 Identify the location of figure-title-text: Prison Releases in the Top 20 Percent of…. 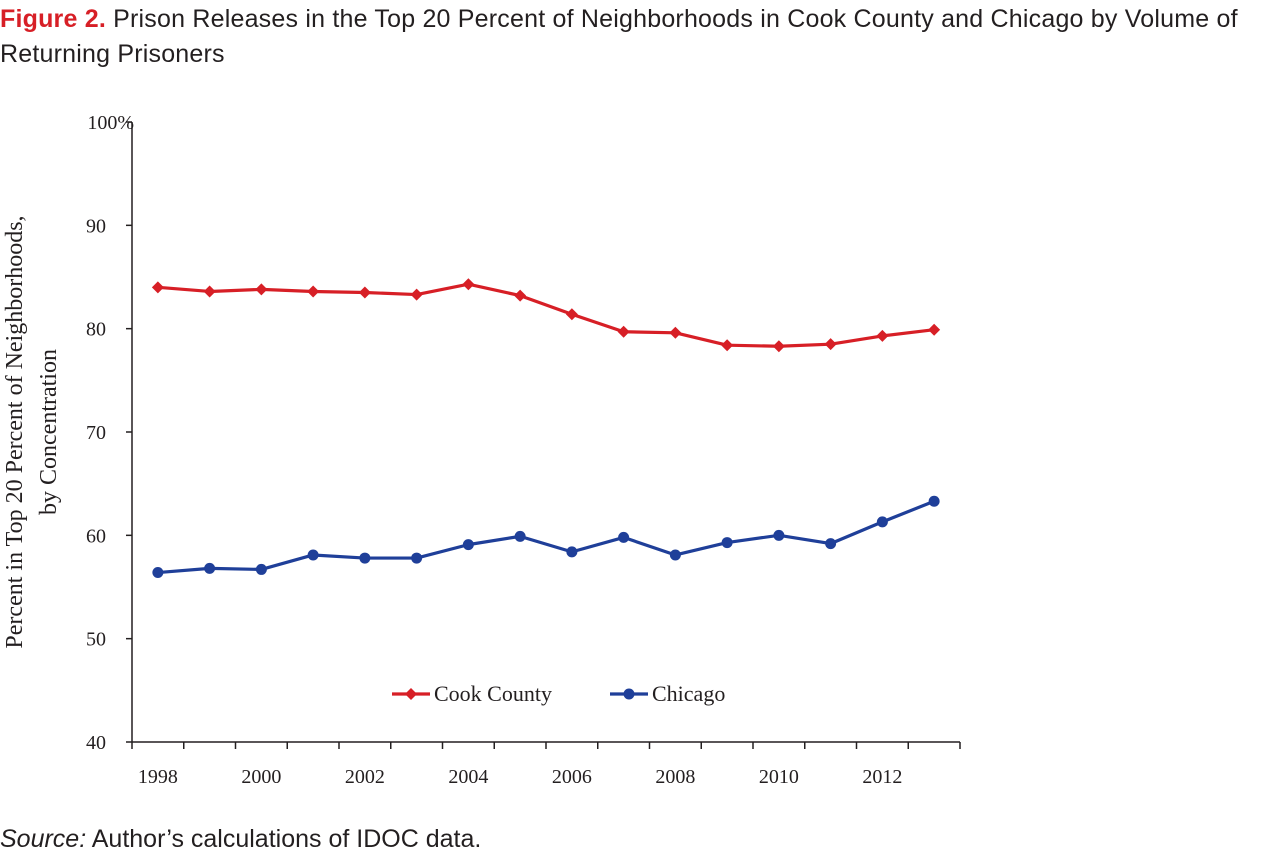
(619, 36).